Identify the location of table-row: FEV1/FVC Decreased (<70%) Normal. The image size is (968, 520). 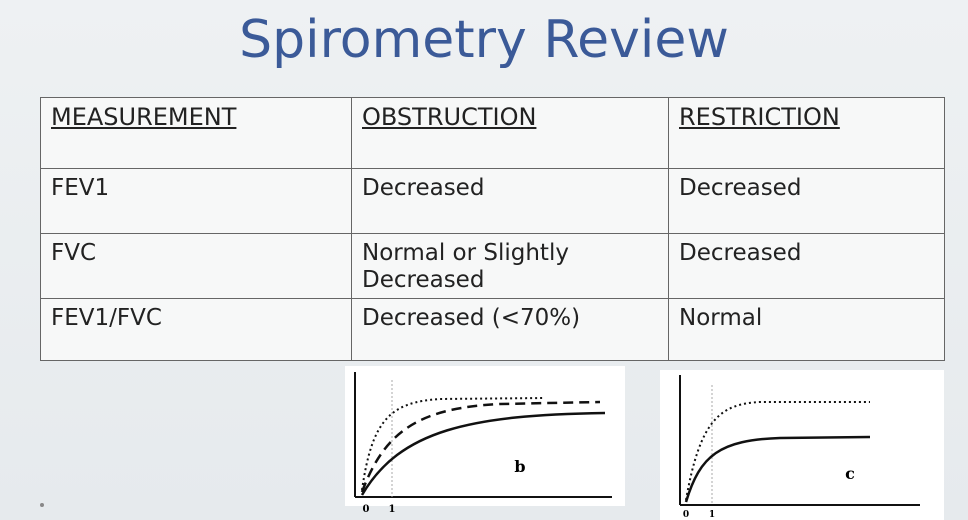
(492, 329).